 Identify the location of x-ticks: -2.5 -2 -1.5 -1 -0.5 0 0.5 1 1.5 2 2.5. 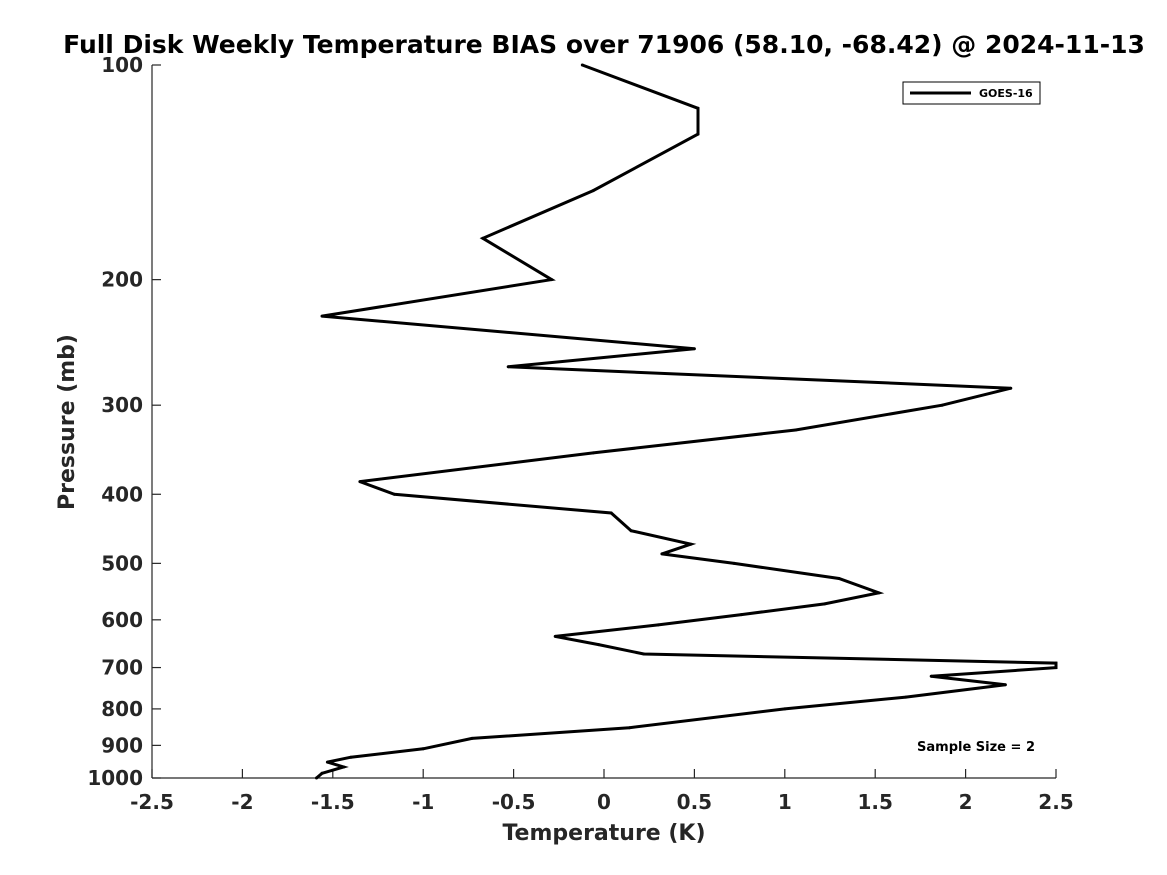
(602, 791).